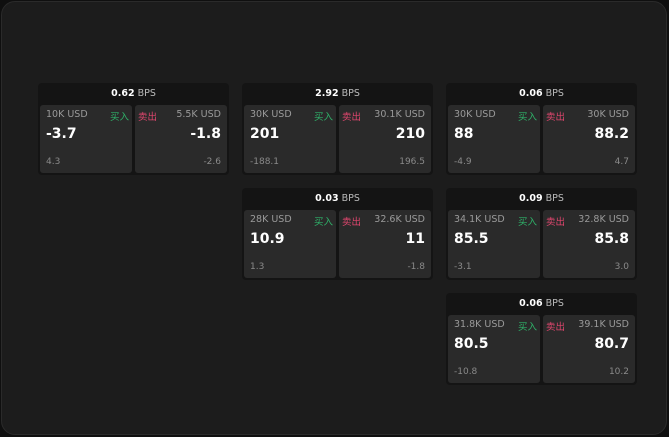 This screenshot has width=669, height=437. I want to click on buy-size: 28K USD, so click(271, 219).